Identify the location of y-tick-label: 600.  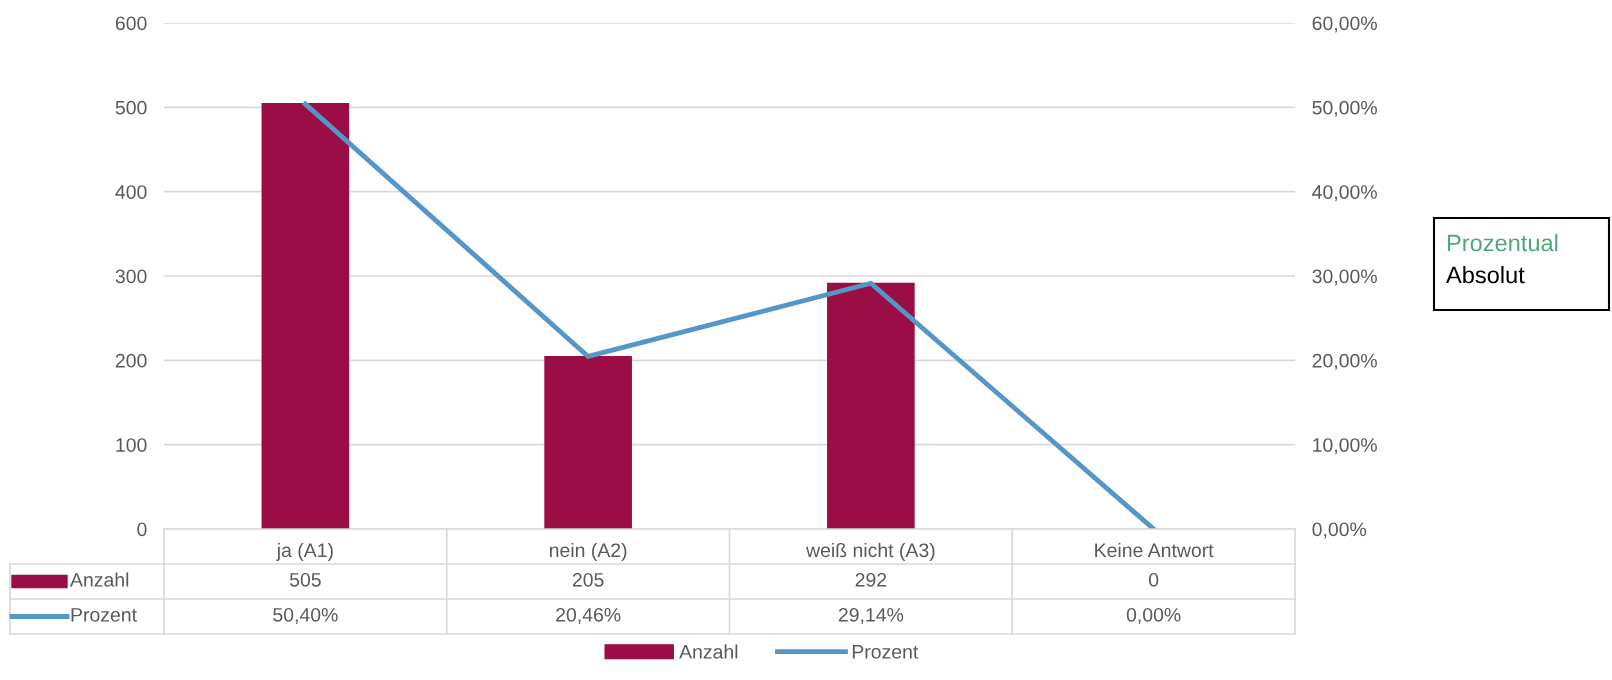
(131, 23).